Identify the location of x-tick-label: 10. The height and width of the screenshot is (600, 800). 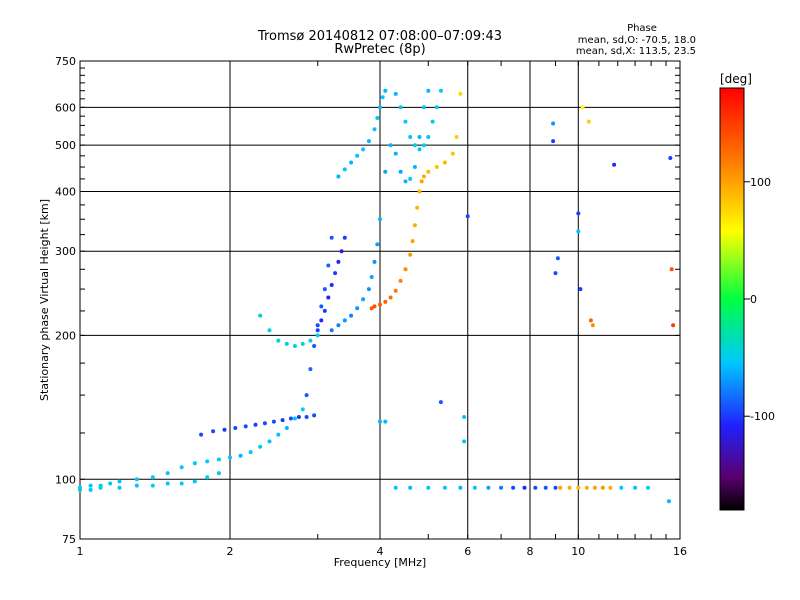
(578, 551).